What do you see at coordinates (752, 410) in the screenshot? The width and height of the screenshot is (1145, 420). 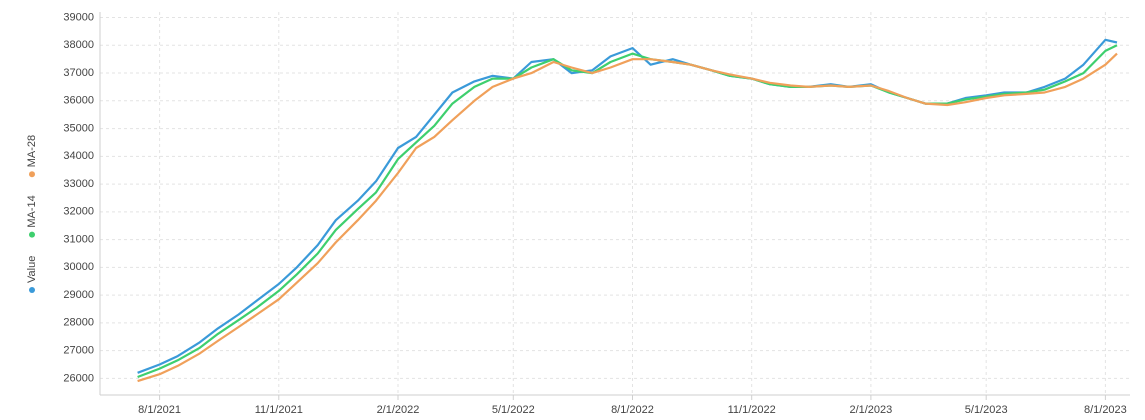 I see `x-tick-label: 11/1/2022` at bounding box center [752, 410].